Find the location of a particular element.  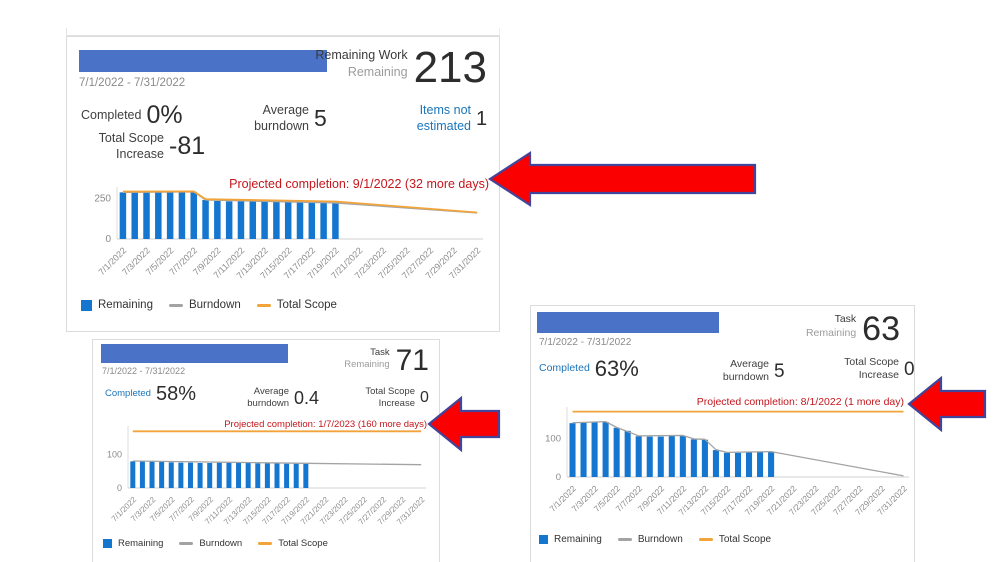

stat-completed: Completed 63% is located at coordinates (589, 369).